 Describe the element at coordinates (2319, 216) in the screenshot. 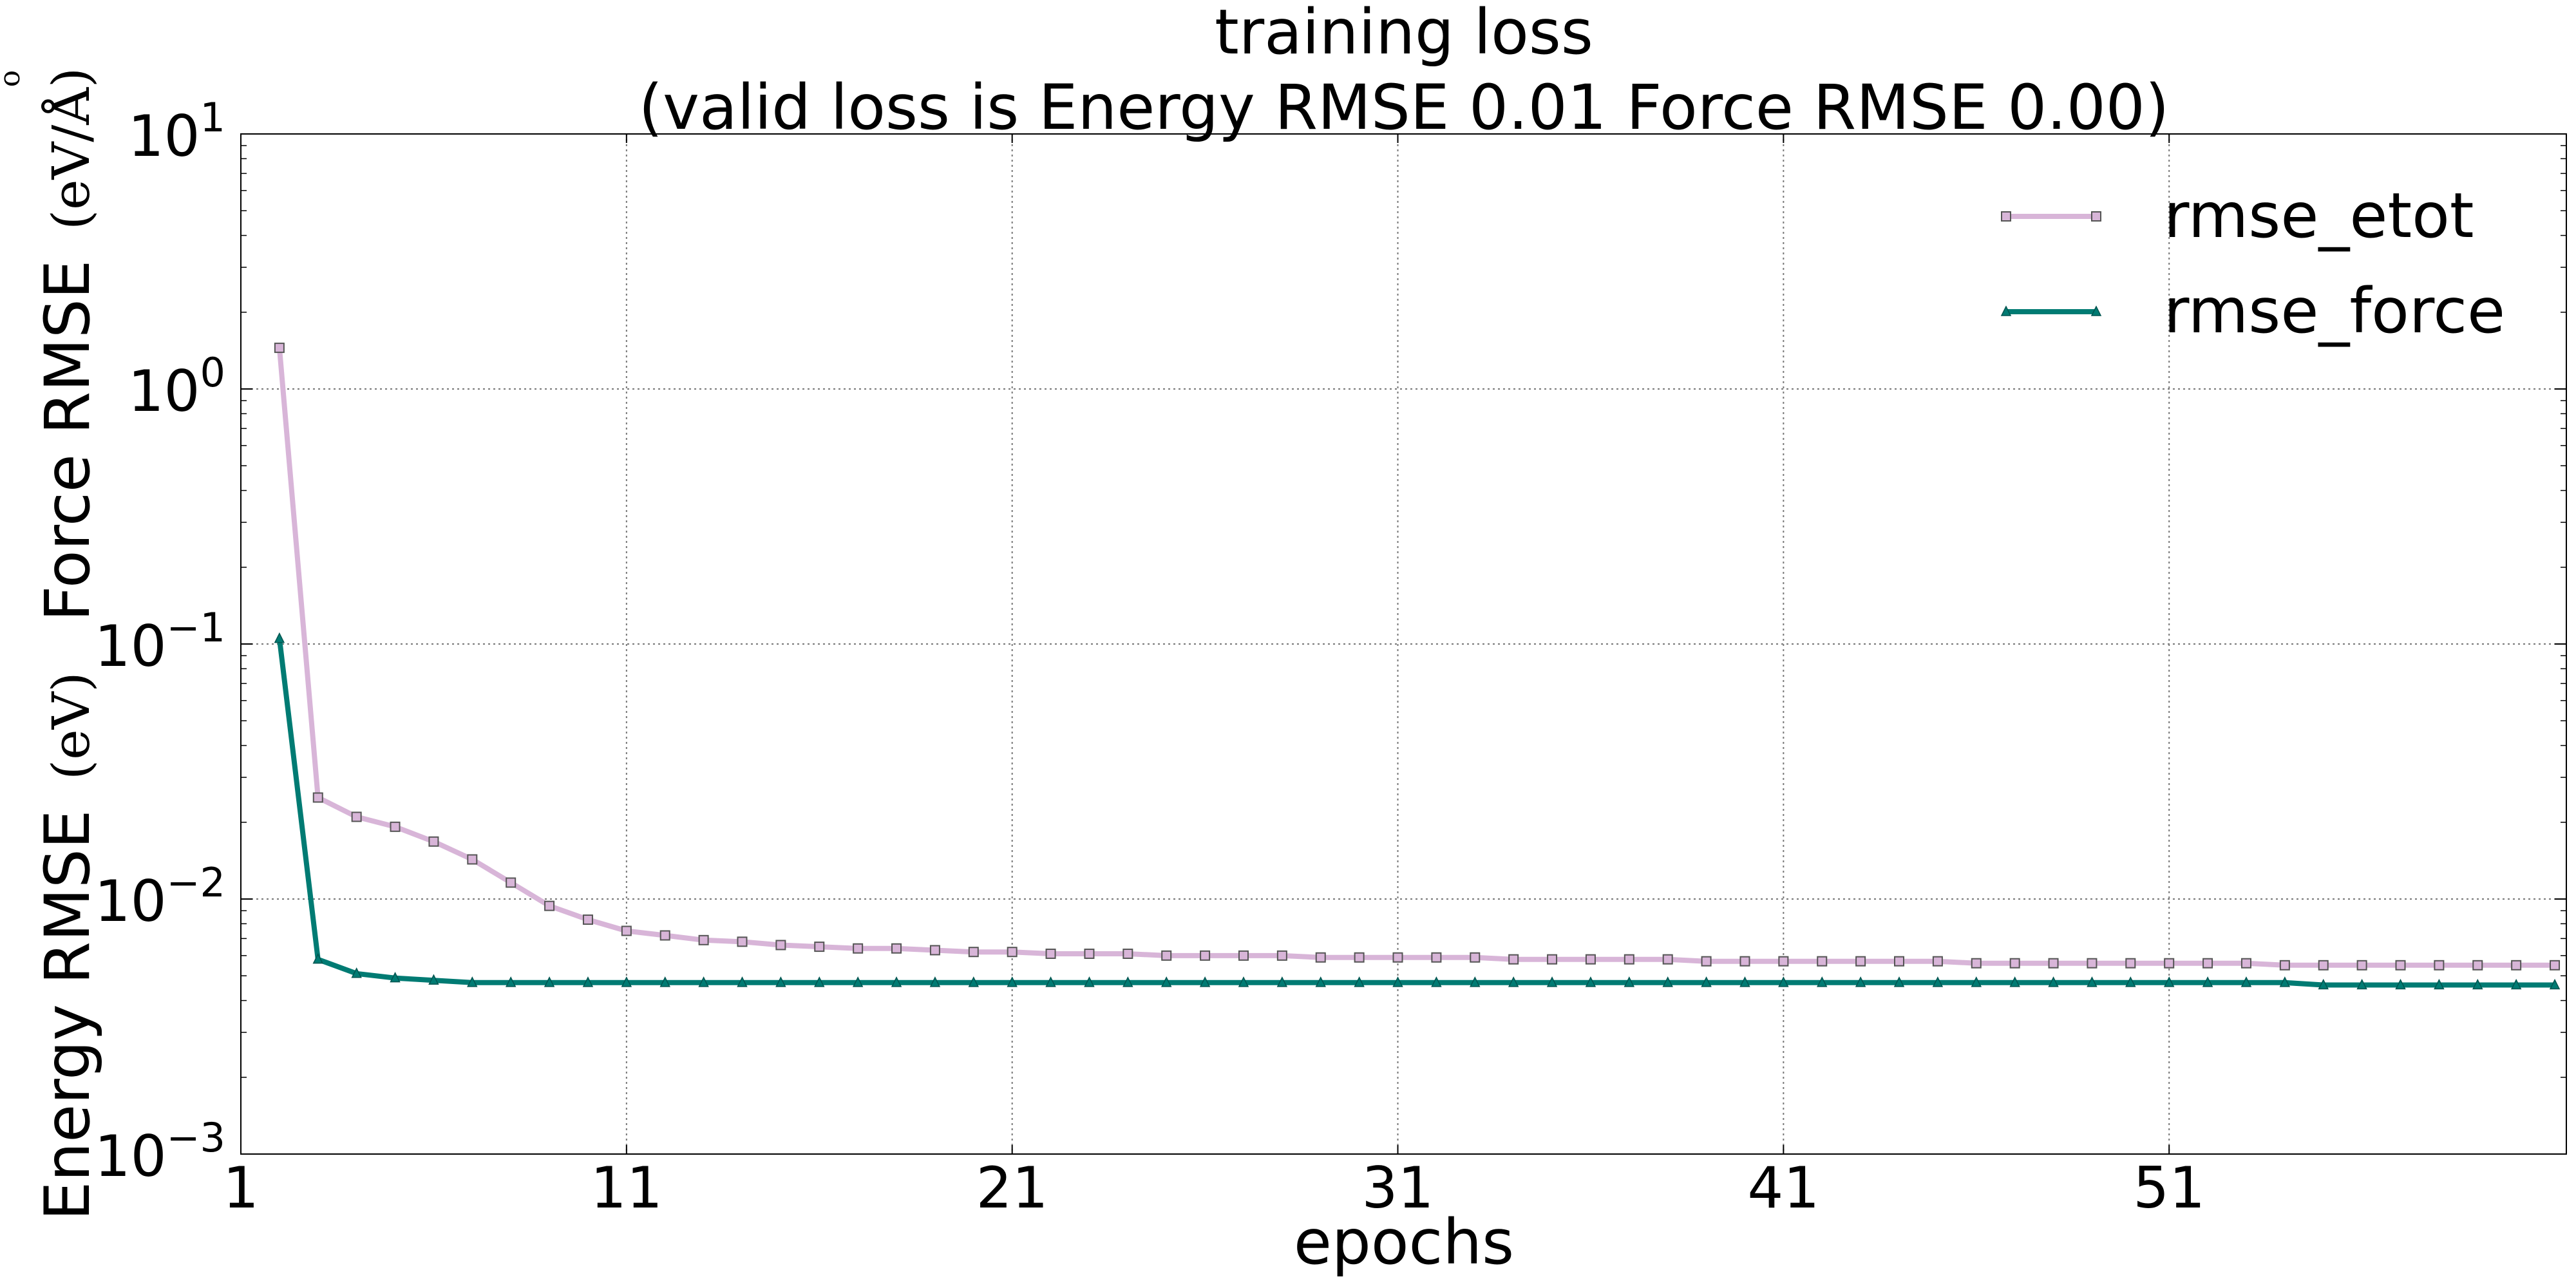

I see `legend-label-rmse_etot: rmse_etot` at that location.